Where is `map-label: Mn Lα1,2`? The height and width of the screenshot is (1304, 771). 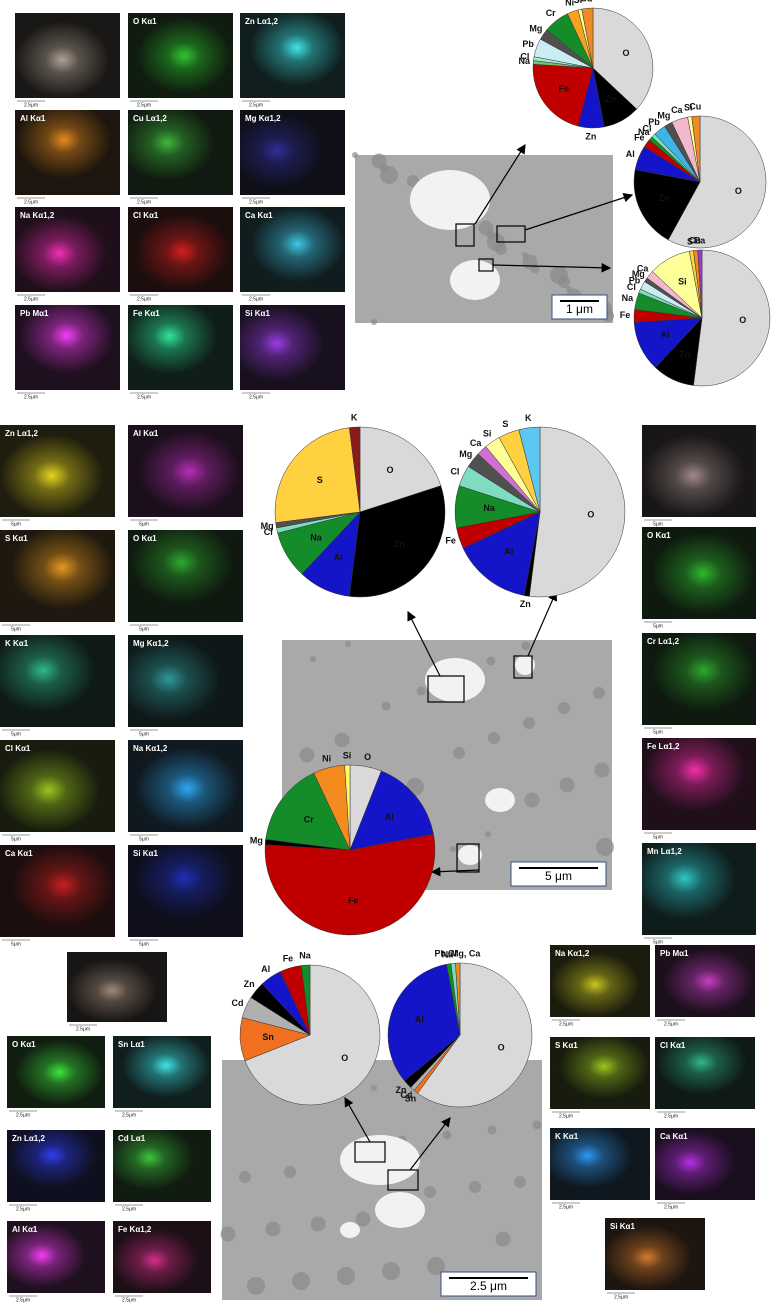 map-label: Mn Lα1,2 is located at coordinates (664, 851).